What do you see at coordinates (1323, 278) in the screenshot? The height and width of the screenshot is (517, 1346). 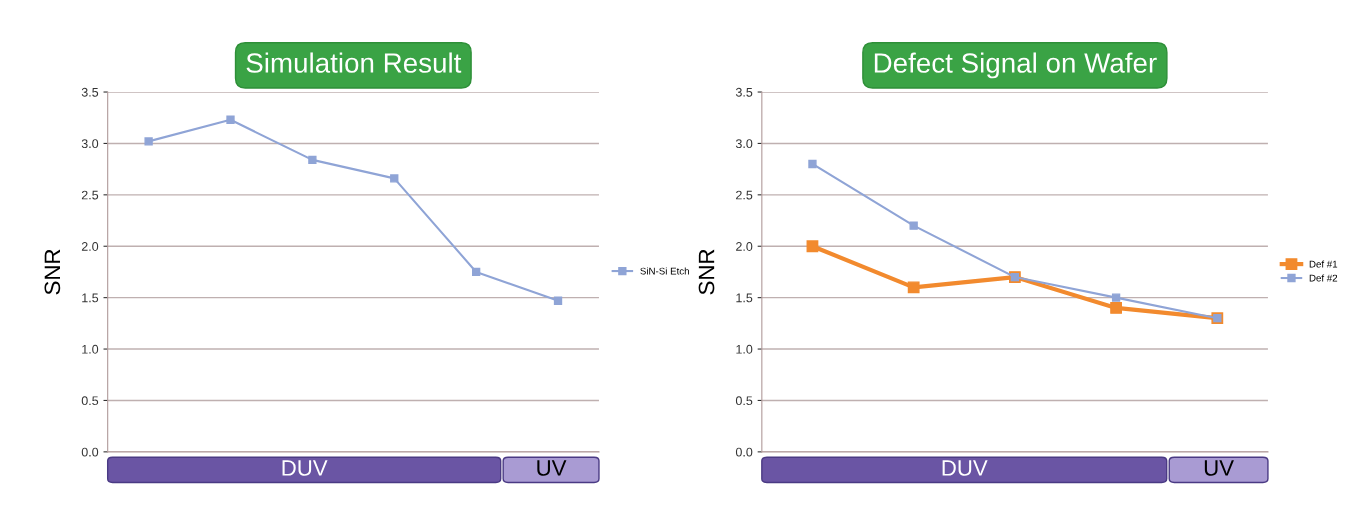 I see `legend-label: Def #2` at bounding box center [1323, 278].